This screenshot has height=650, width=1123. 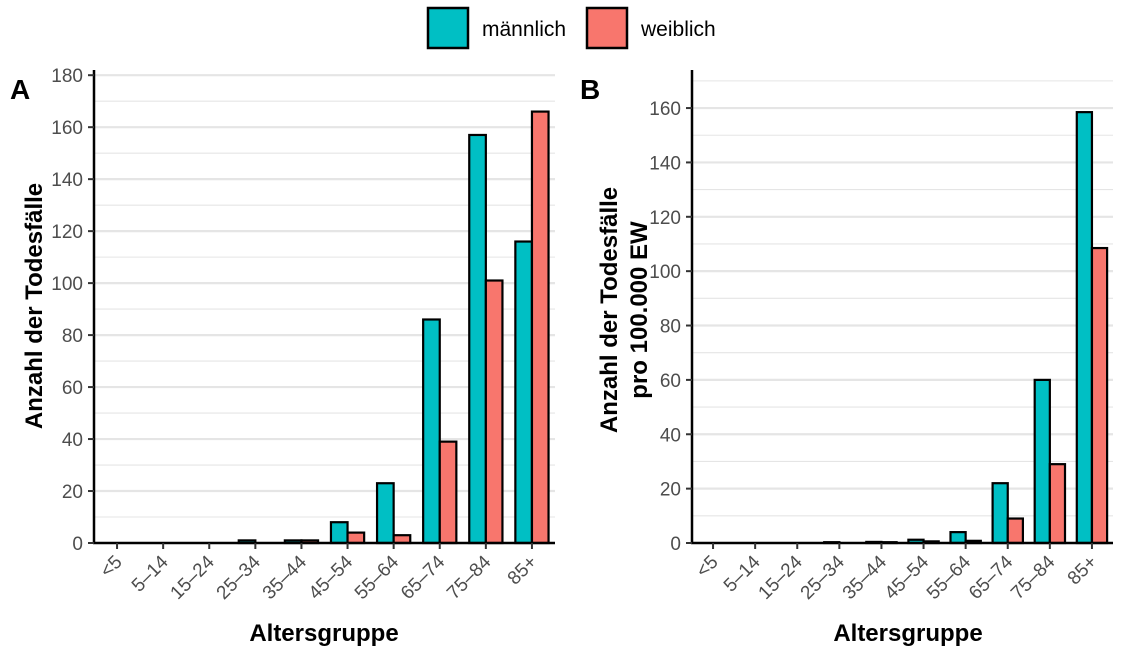 What do you see at coordinates (72, 492) in the screenshot?
I see `panel-a-y-tick-label: 20` at bounding box center [72, 492].